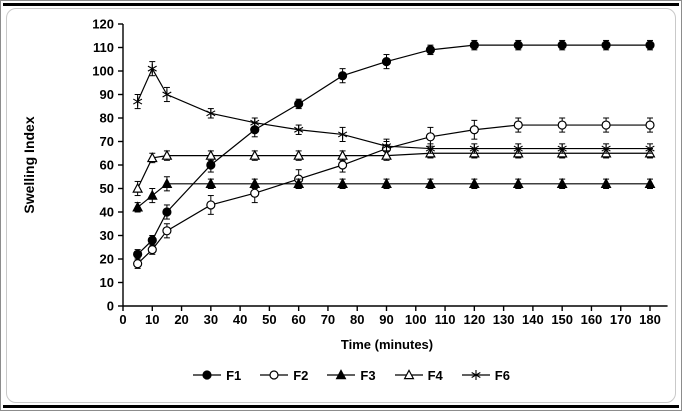 Image resolution: width=682 pixels, height=411 pixels. I want to click on x-tick-label: 110, so click(445, 319).